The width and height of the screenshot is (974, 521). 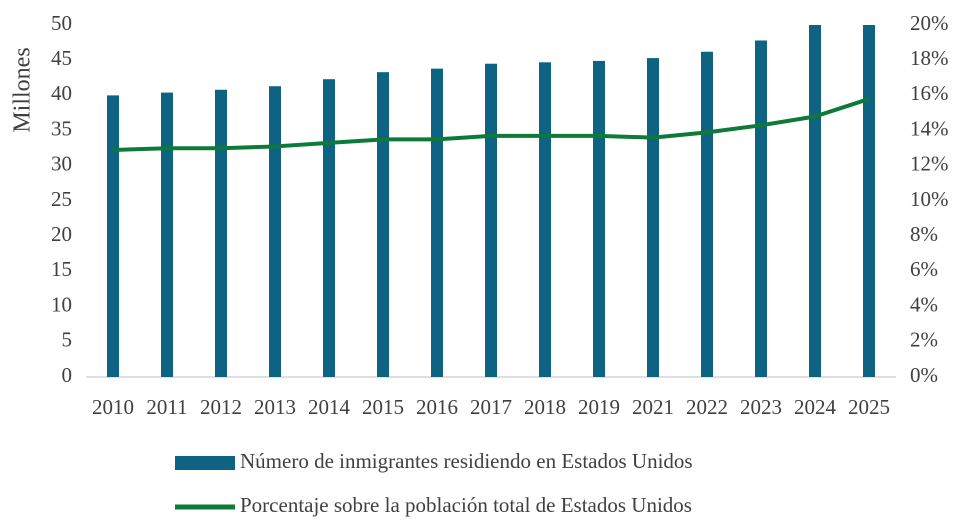 What do you see at coordinates (599, 407) in the screenshot?
I see `x-tick-label: 2019` at bounding box center [599, 407].